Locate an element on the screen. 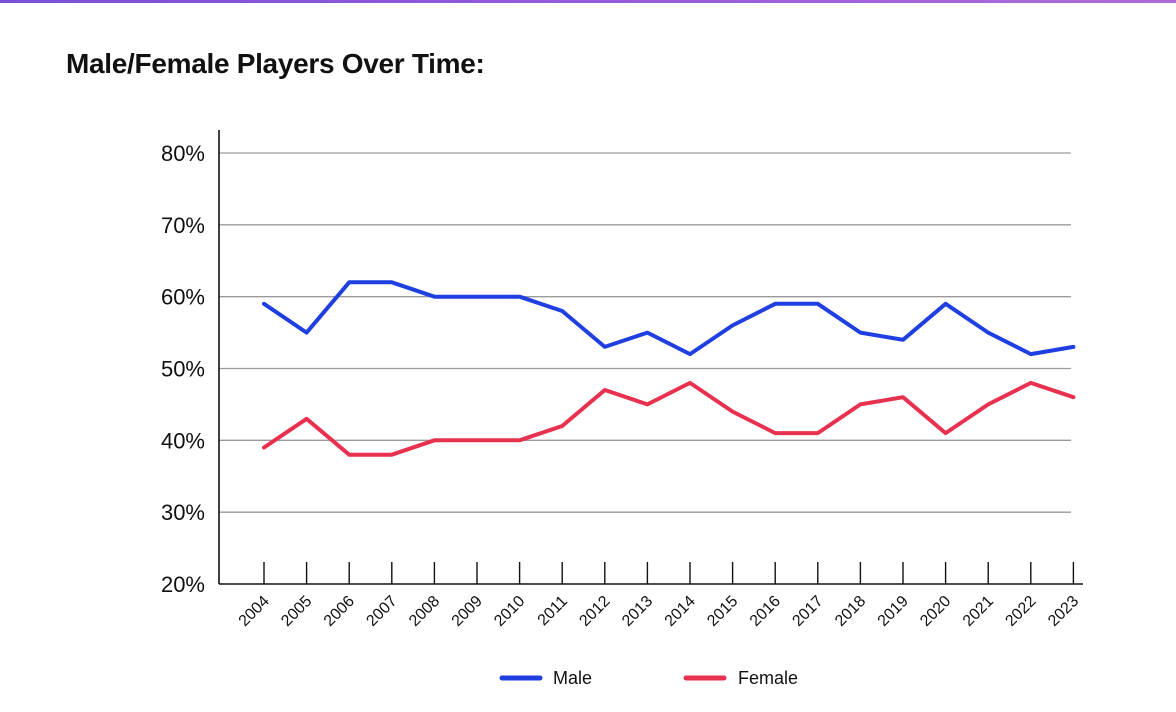 The width and height of the screenshot is (1176, 712). legend-label-female: Female is located at coordinates (768, 678).